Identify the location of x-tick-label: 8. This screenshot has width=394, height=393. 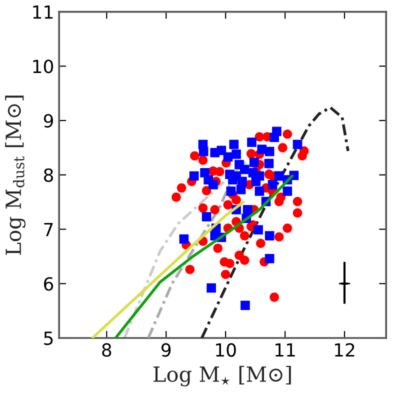
(107, 350).